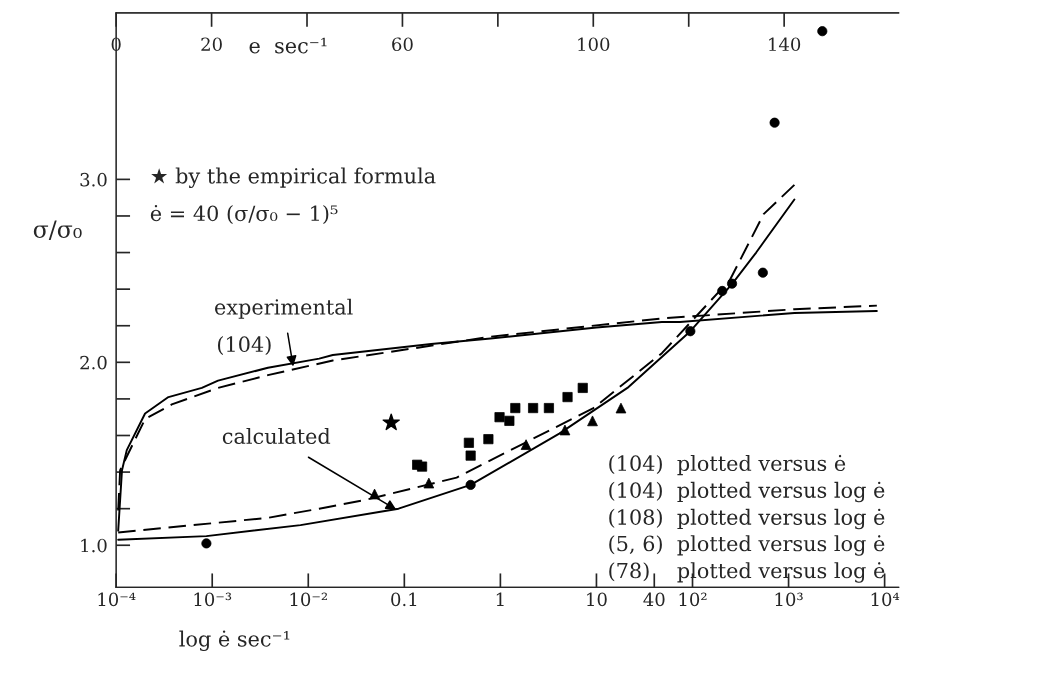 The image size is (1056, 679). I want to click on x-tick-label: 10⁻³, so click(213, 599).